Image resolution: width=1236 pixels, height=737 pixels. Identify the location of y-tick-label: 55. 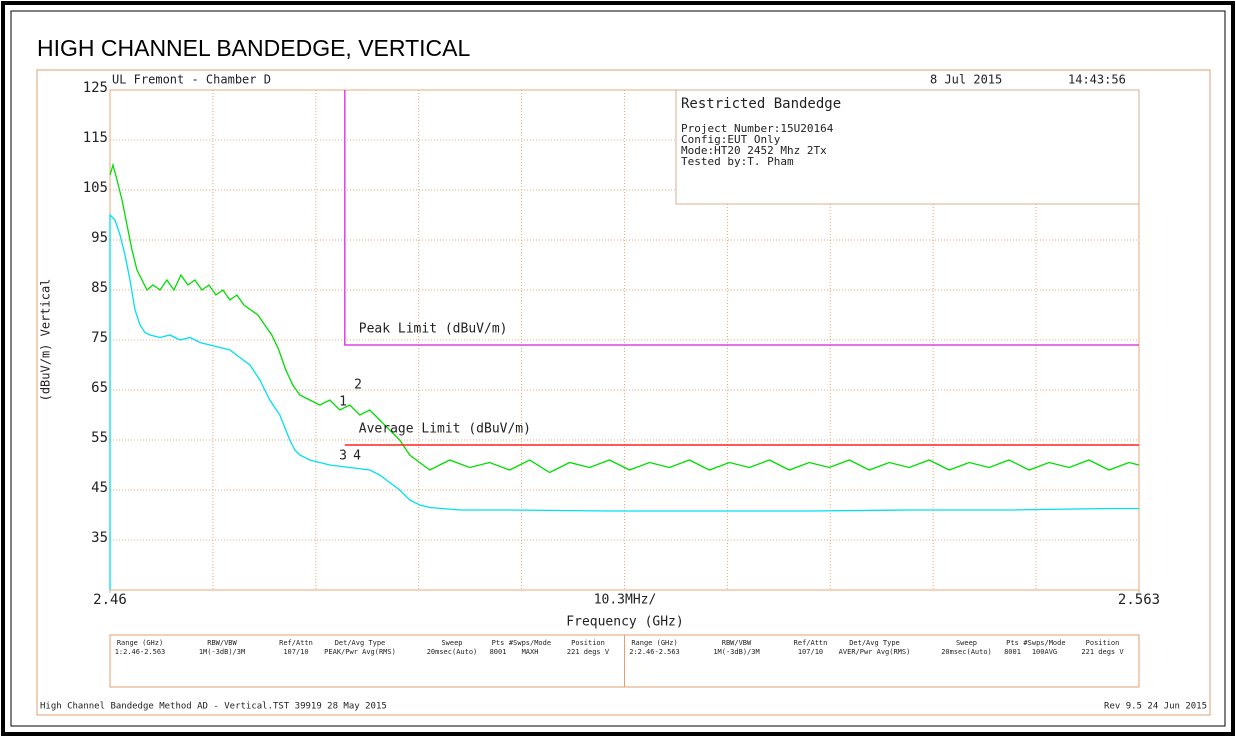
(99, 438).